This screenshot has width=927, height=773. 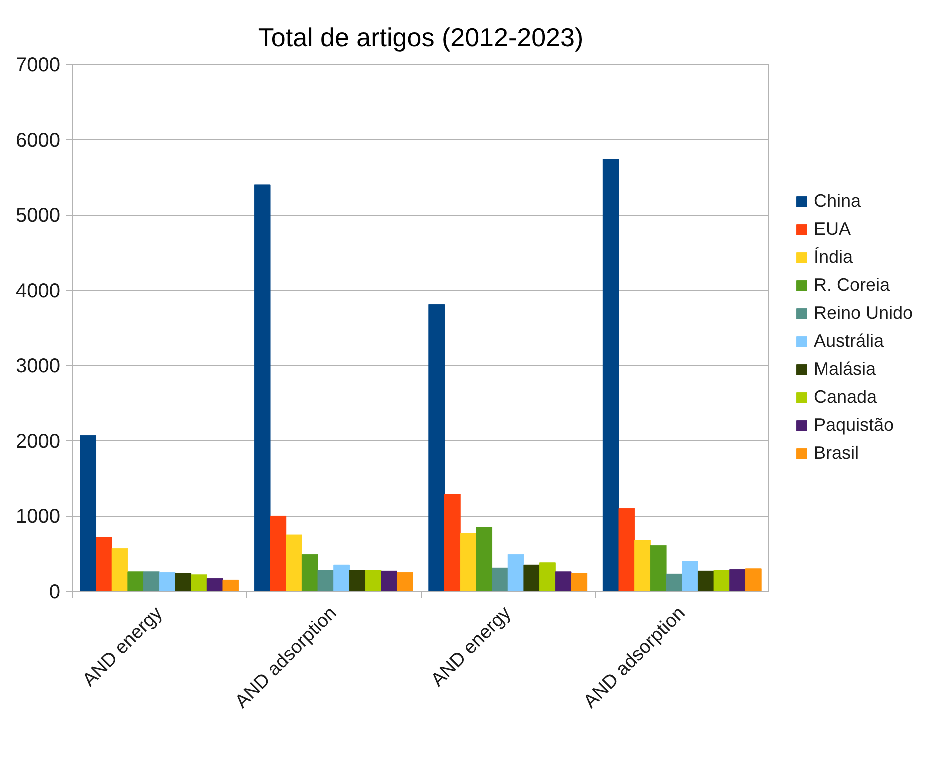 I want to click on legend-label: Malásia, so click(x=845, y=369).